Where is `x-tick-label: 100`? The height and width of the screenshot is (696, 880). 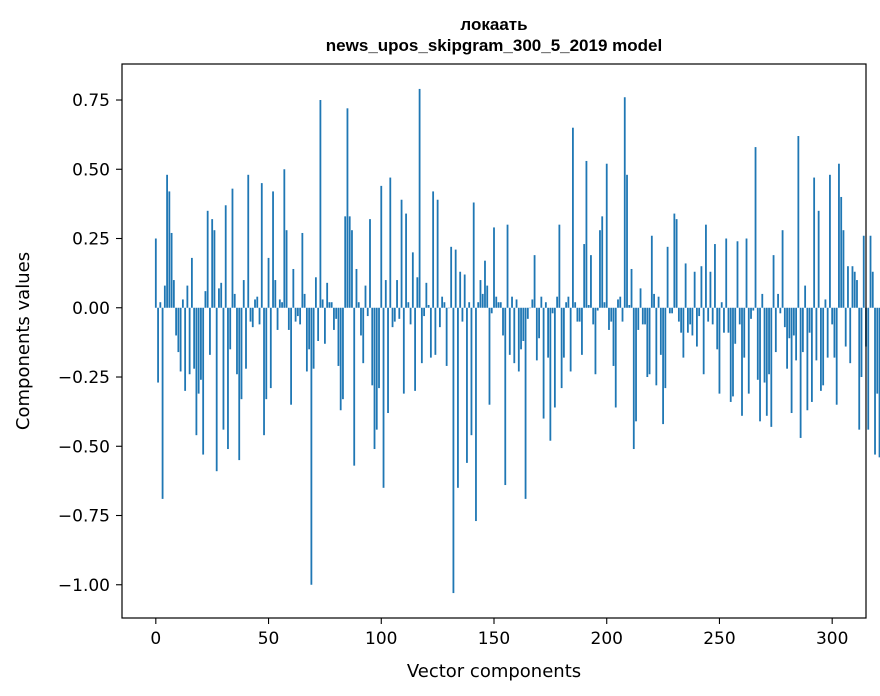
x-tick-label: 100 is located at coordinates (381, 639).